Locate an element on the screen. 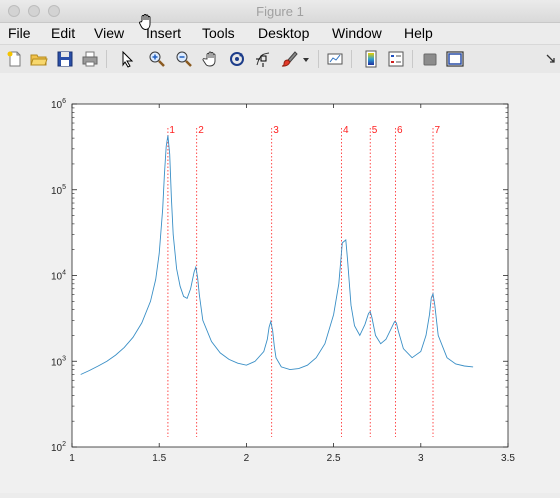 This screenshot has height=498, width=560. y-tick-label: 10⁶ is located at coordinates (58, 104).